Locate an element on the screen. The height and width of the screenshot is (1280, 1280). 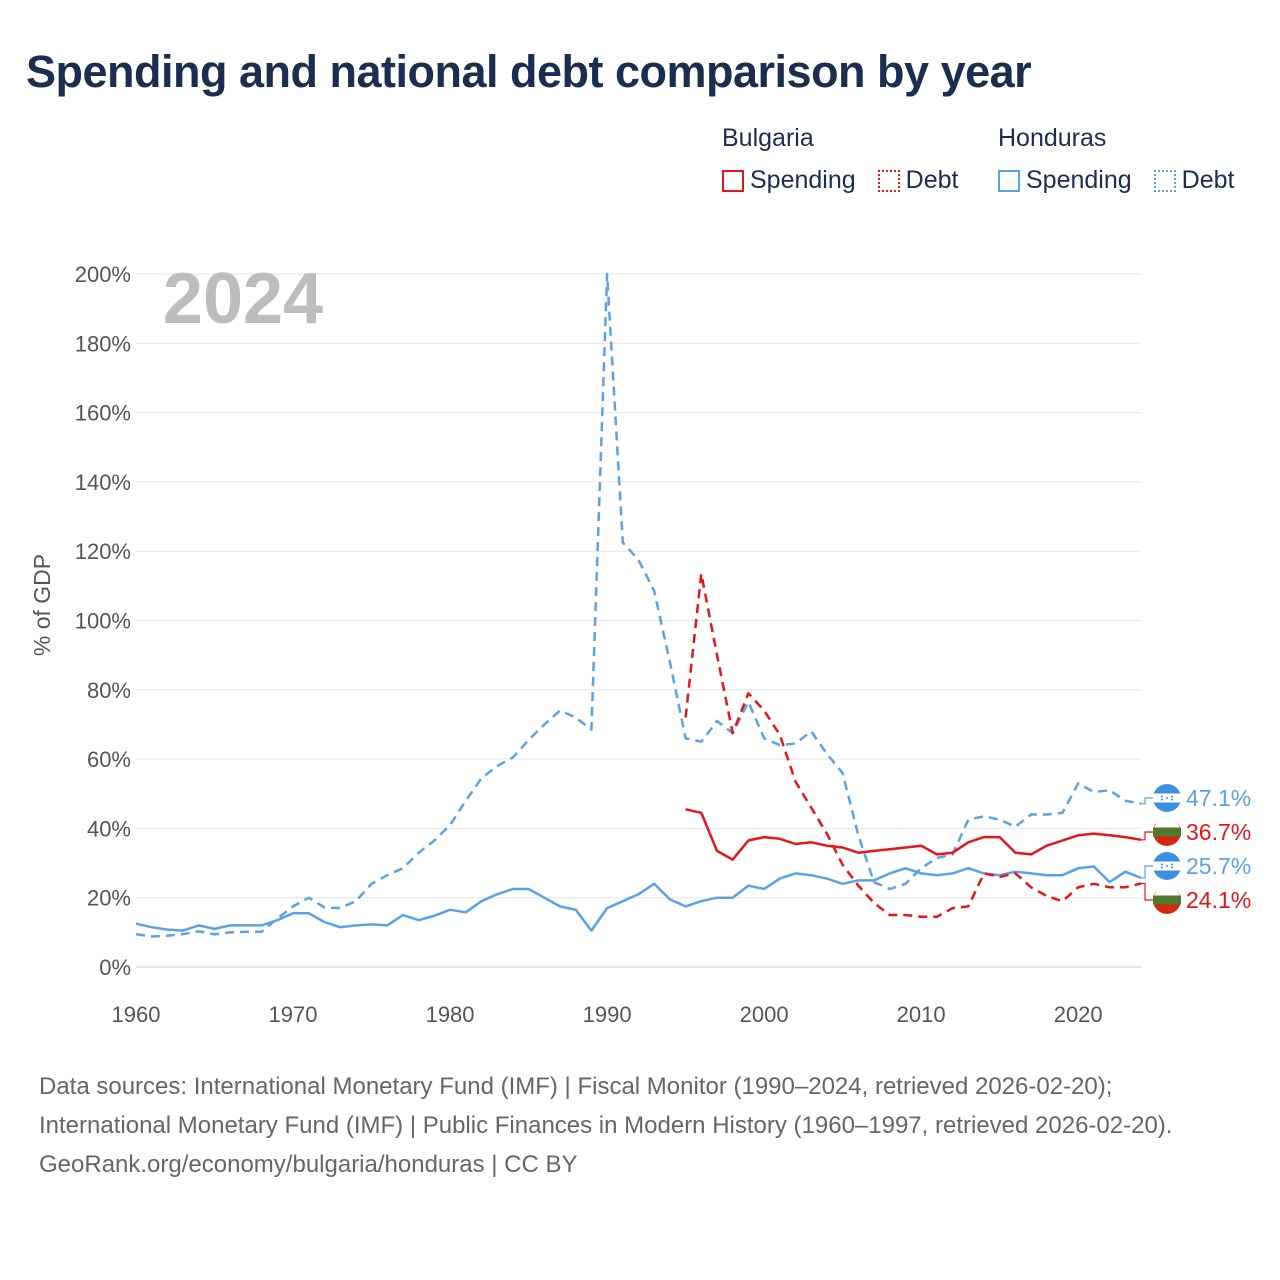
legend-group-honduras: Honduras Spending Debt is located at coordinates (1116, 159).